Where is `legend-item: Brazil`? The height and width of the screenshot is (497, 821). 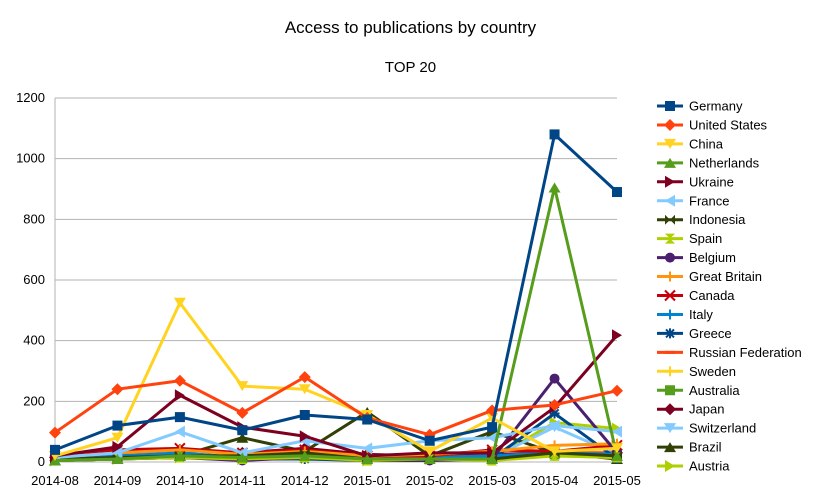
legend-item: Brazil is located at coordinates (689, 447).